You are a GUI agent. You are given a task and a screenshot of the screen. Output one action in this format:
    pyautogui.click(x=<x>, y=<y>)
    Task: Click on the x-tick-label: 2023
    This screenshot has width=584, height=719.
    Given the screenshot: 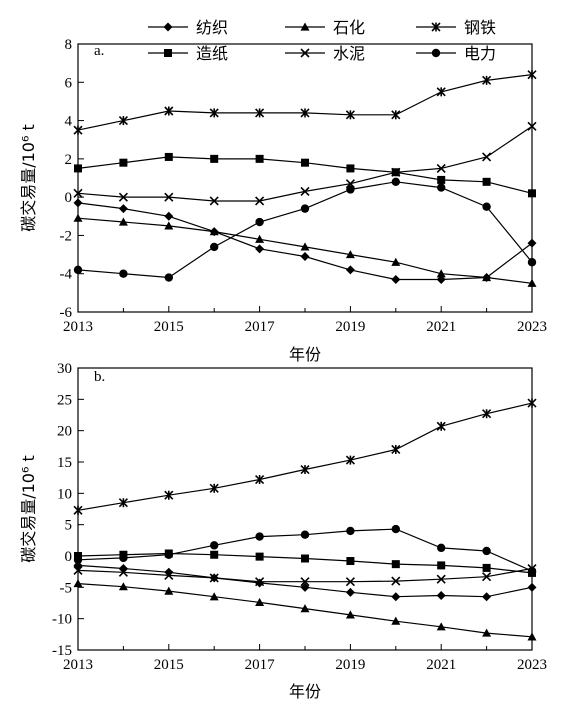 What is the action you would take?
    pyautogui.click(x=532, y=327)
    